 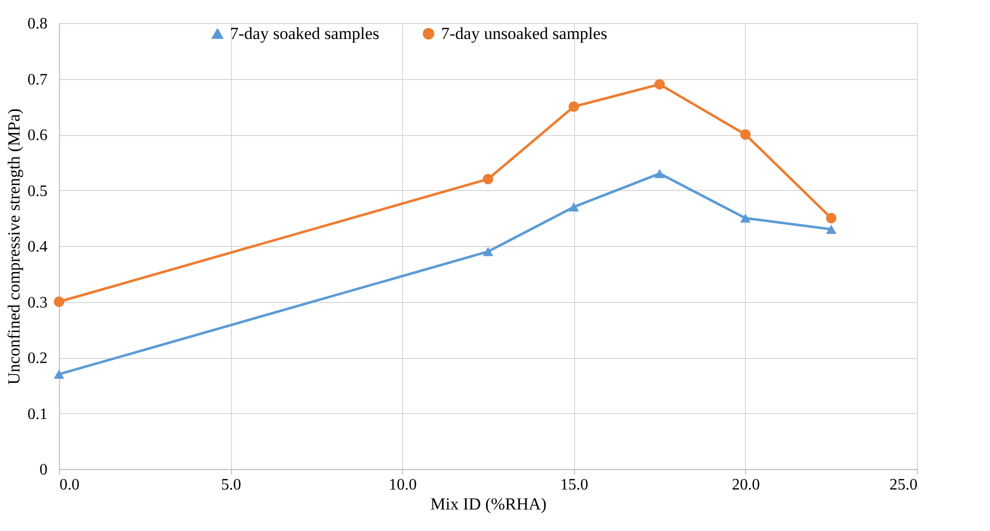 What do you see at coordinates (38, 135) in the screenshot?
I see `y-tick-label: 0.6` at bounding box center [38, 135].